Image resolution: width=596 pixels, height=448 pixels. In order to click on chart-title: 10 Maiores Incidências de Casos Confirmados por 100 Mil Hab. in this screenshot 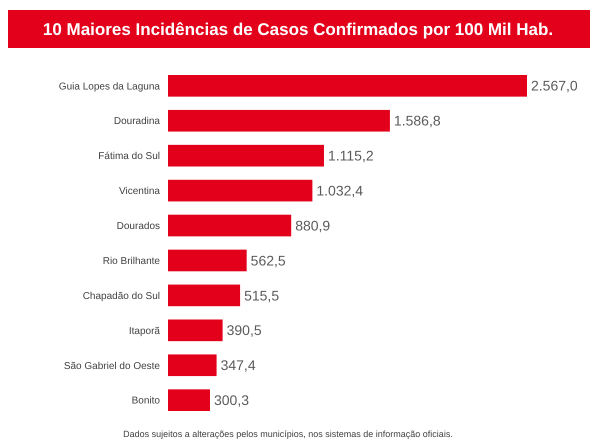, I will do `click(298, 29)`.